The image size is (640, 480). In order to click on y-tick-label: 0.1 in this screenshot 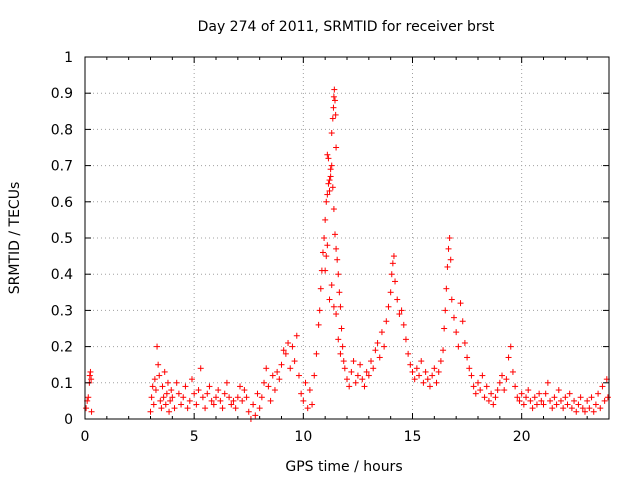, I will do `click(62, 384)`.